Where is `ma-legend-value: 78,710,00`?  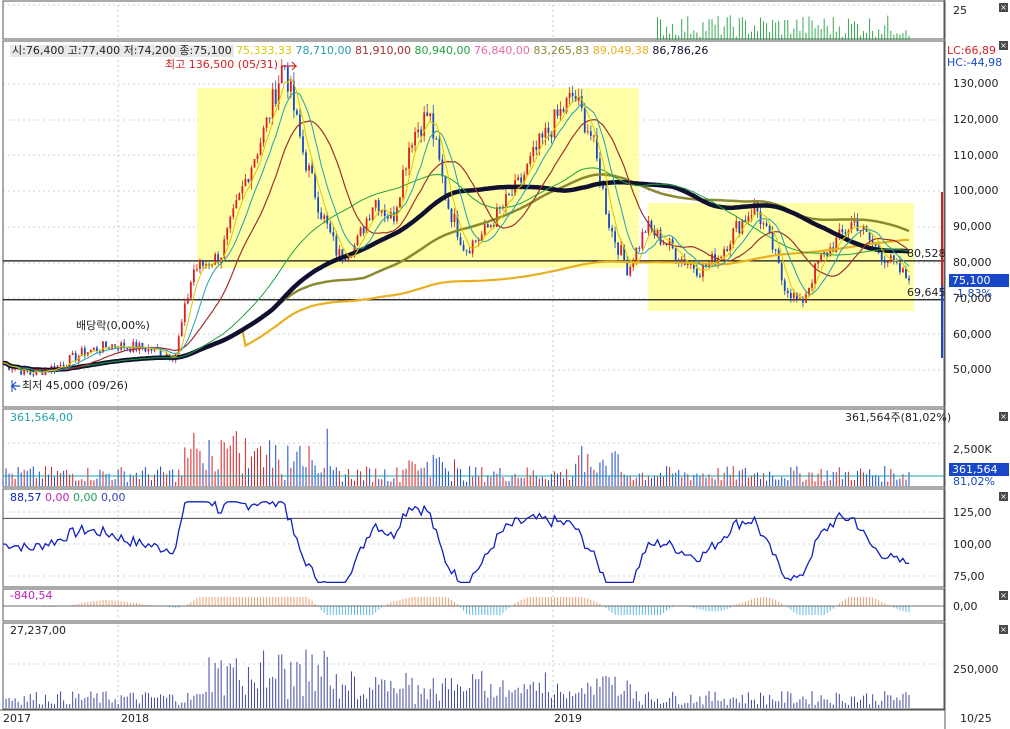
ma-legend-value: 78,710,00 is located at coordinates (325, 50).